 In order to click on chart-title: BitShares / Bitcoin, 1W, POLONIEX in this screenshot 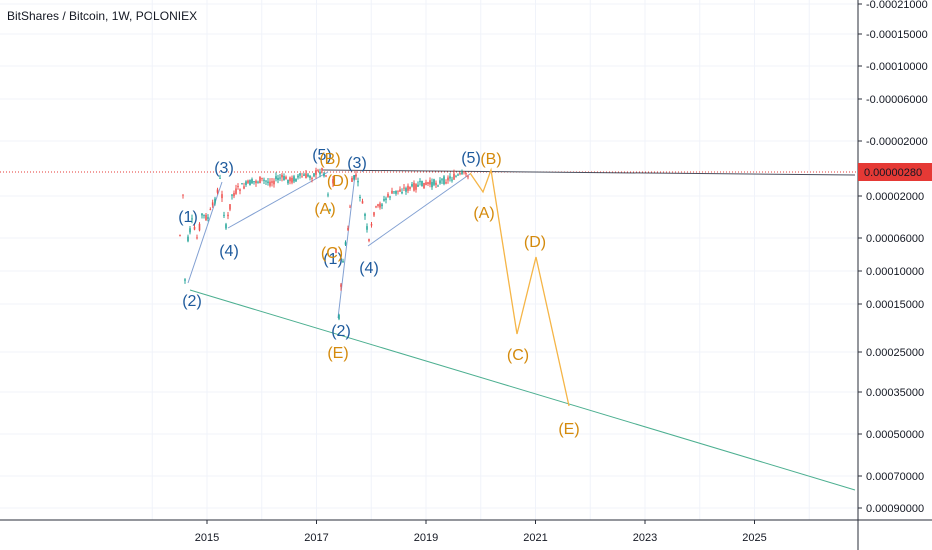, I will do `click(102, 16)`.